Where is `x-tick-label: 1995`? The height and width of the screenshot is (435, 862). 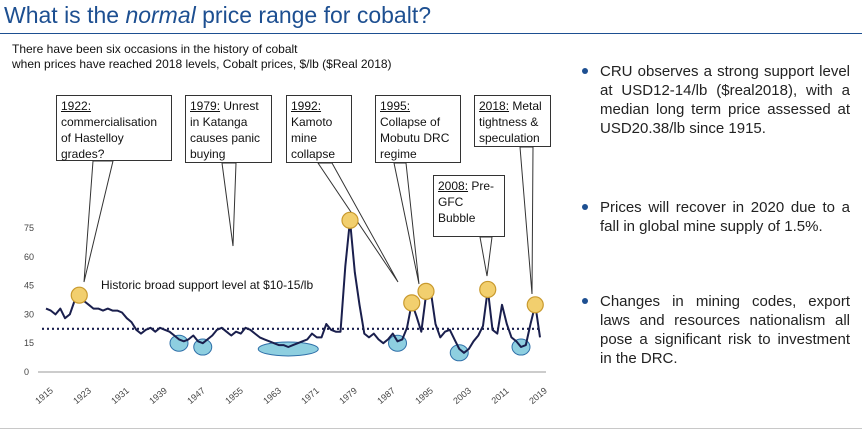 x-tick-label: 1995 is located at coordinates (424, 395).